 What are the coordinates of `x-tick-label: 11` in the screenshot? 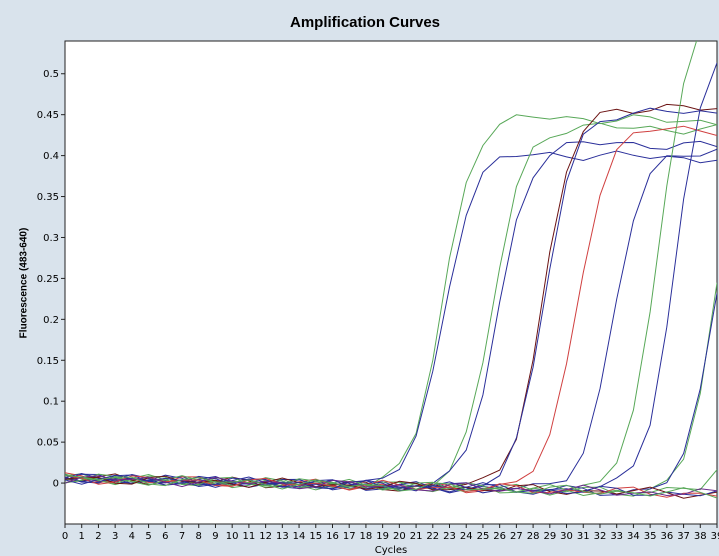 It's located at (249, 536).